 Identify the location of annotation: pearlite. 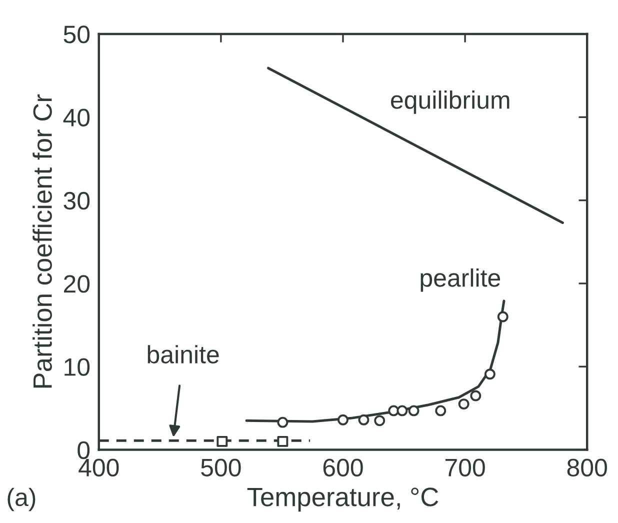
(460, 280).